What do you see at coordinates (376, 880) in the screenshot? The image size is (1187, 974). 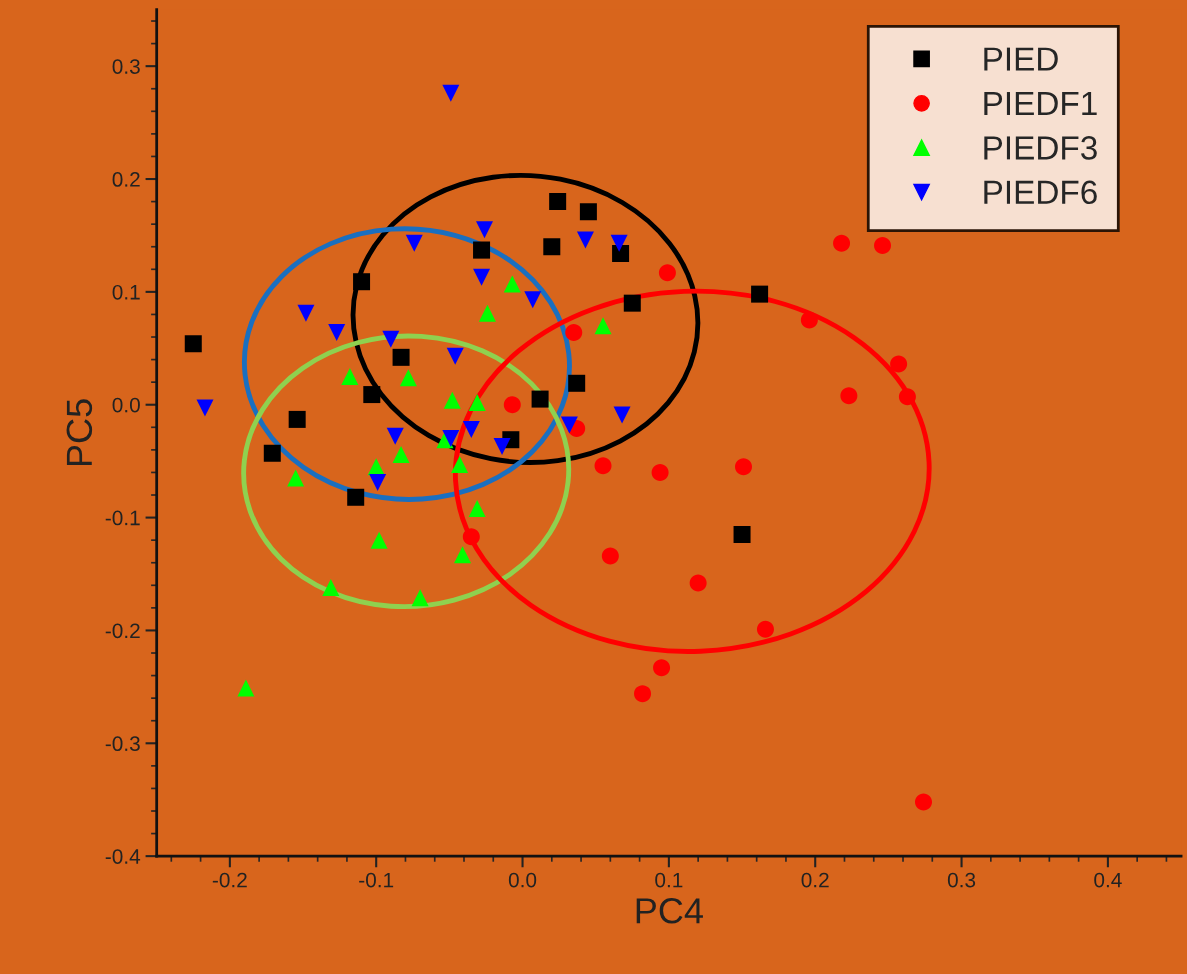 I see `x-tick-label: -0.1` at bounding box center [376, 880].